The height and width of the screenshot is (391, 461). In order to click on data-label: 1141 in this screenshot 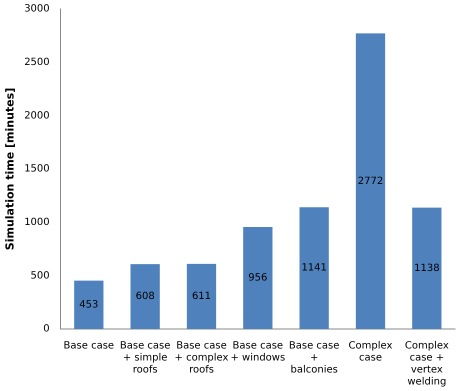, I will do `click(314, 268)`.